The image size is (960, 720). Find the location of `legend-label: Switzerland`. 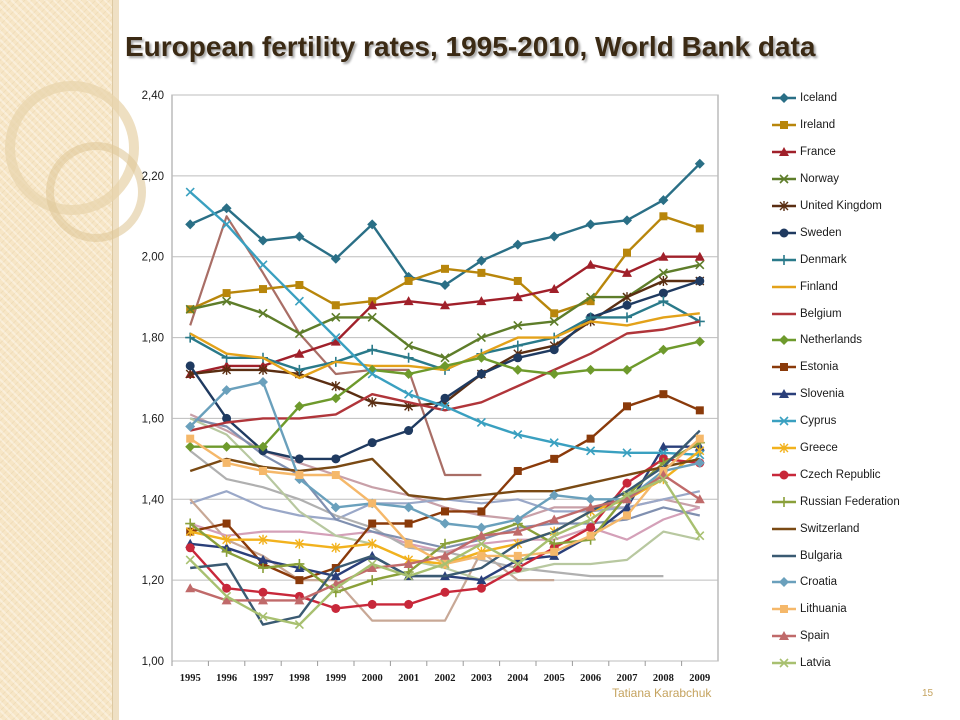

legend-label: Switzerland is located at coordinates (830, 528).